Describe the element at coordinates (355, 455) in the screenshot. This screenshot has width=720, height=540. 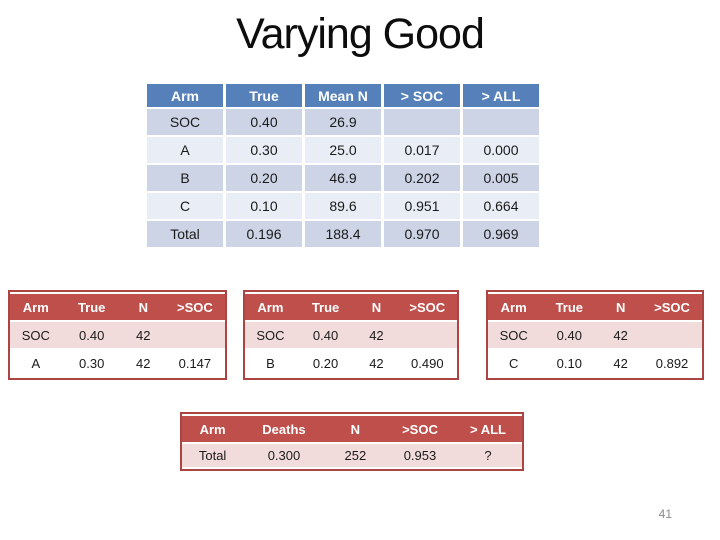
I see `table-cell: 252` at that location.